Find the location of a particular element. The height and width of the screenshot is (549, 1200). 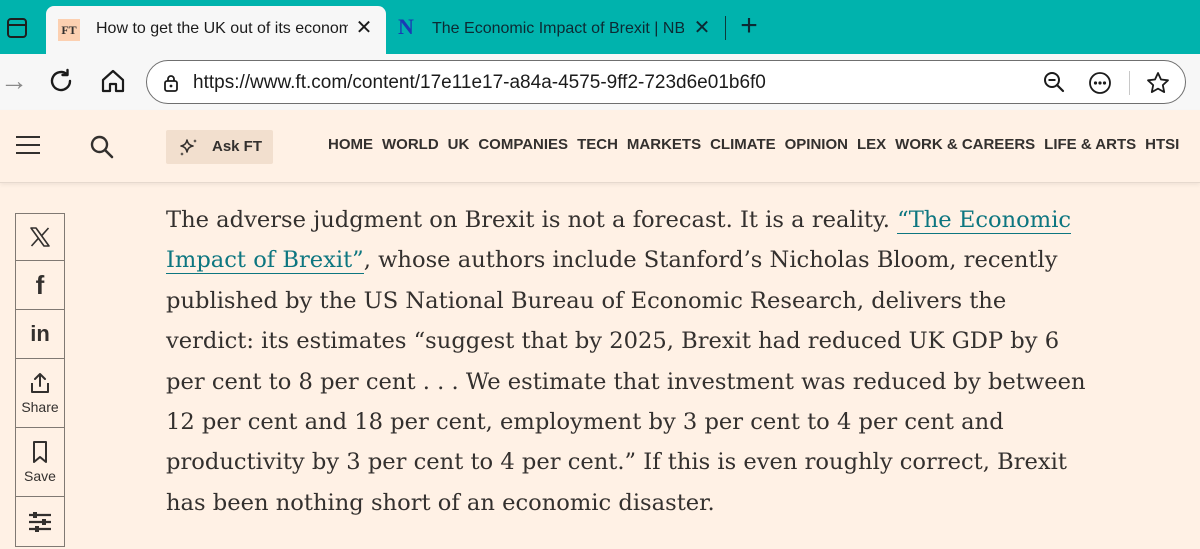

save-button: Save is located at coordinates (40, 462).